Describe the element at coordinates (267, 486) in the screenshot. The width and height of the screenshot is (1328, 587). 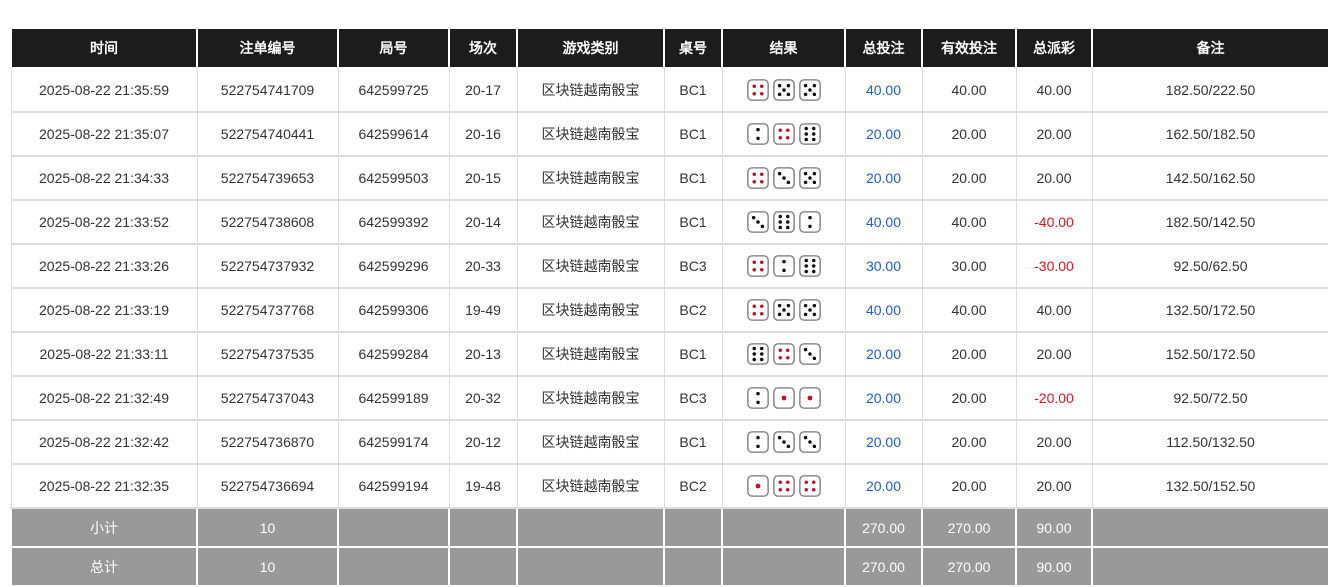
I see `cell-bet_id: 522754736694` at that location.